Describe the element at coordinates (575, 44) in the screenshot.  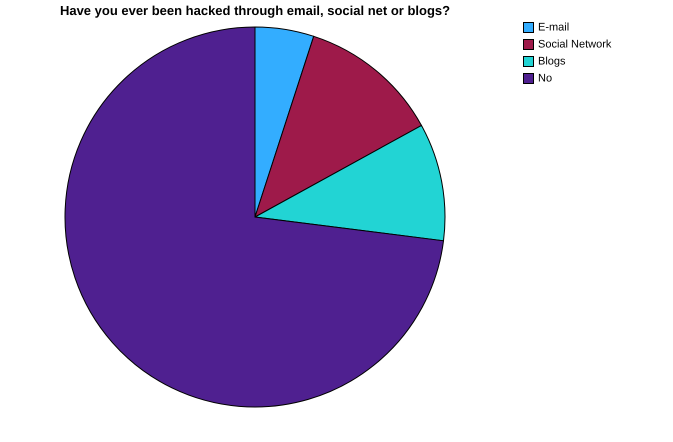
I see `legend-label: Social Network` at that location.